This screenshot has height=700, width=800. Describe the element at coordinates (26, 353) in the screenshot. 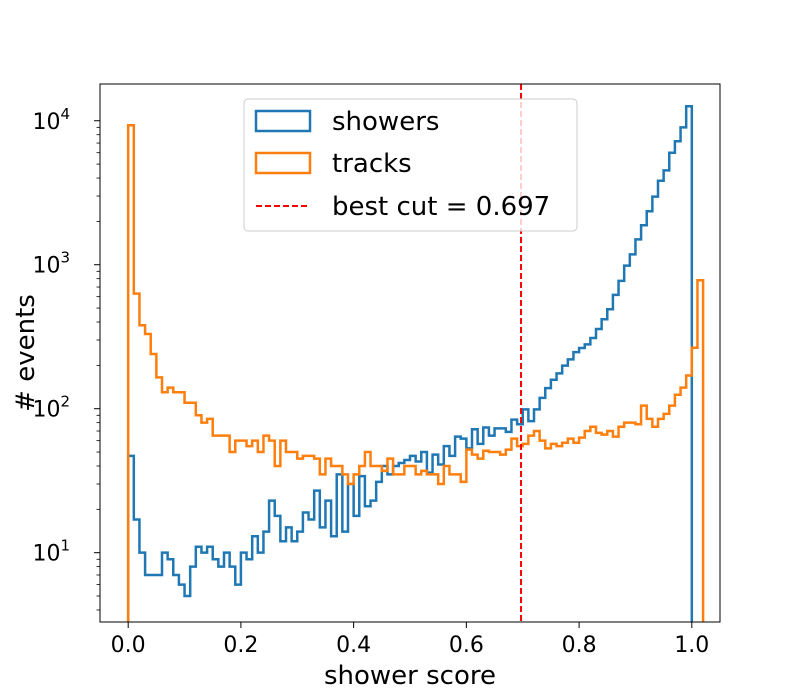

I see `y-axis-label: # events` at that location.